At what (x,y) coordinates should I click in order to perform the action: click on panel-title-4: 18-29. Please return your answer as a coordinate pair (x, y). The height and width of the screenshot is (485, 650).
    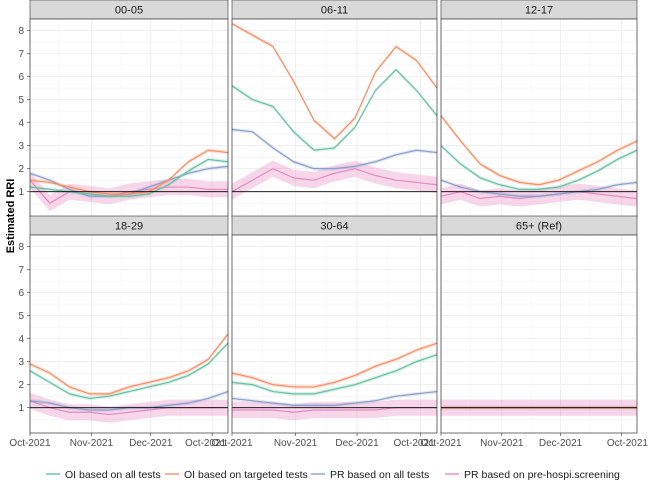
    Looking at the image, I should click on (129, 227).